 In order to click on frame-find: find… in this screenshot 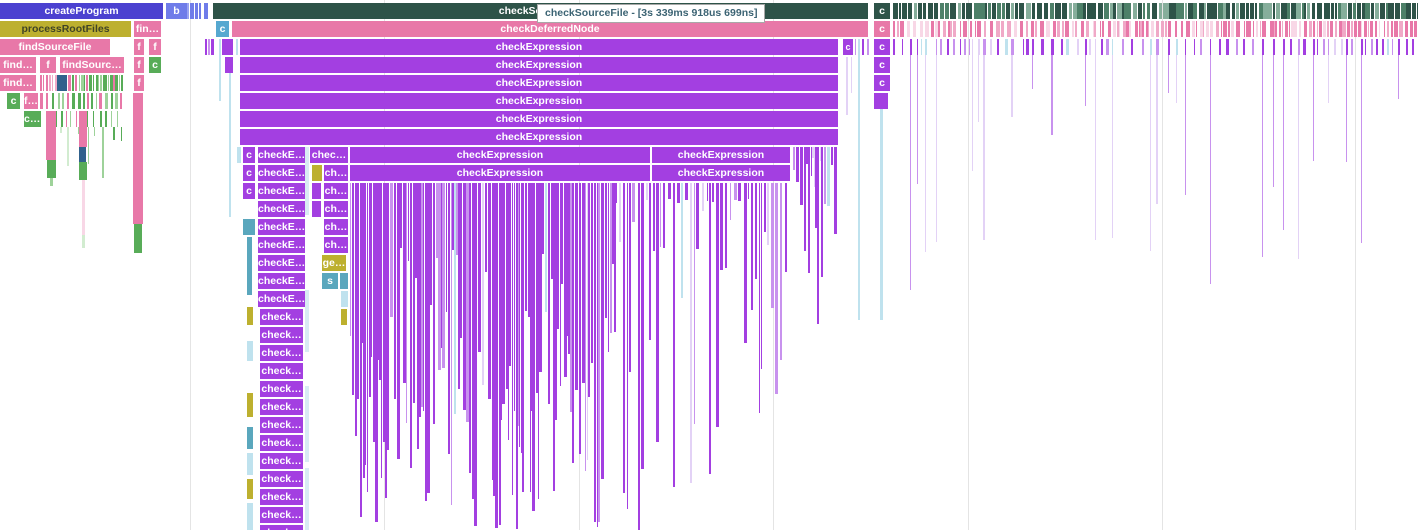, I will do `click(18, 65)`.